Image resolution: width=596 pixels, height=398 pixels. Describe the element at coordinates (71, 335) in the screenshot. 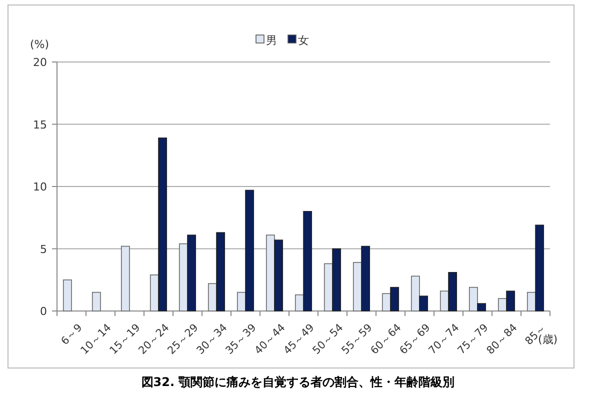

I see `x-tick-label: 6～9` at that location.